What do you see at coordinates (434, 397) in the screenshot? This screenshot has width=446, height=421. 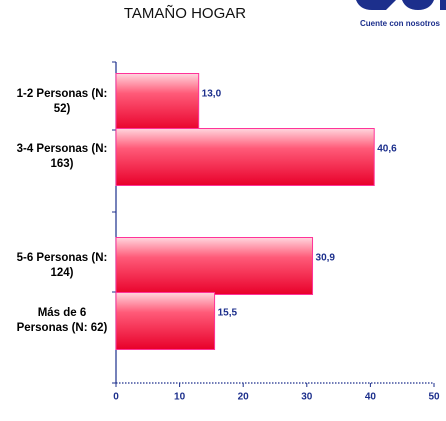 I see `x-tick-label: 50` at bounding box center [434, 397].